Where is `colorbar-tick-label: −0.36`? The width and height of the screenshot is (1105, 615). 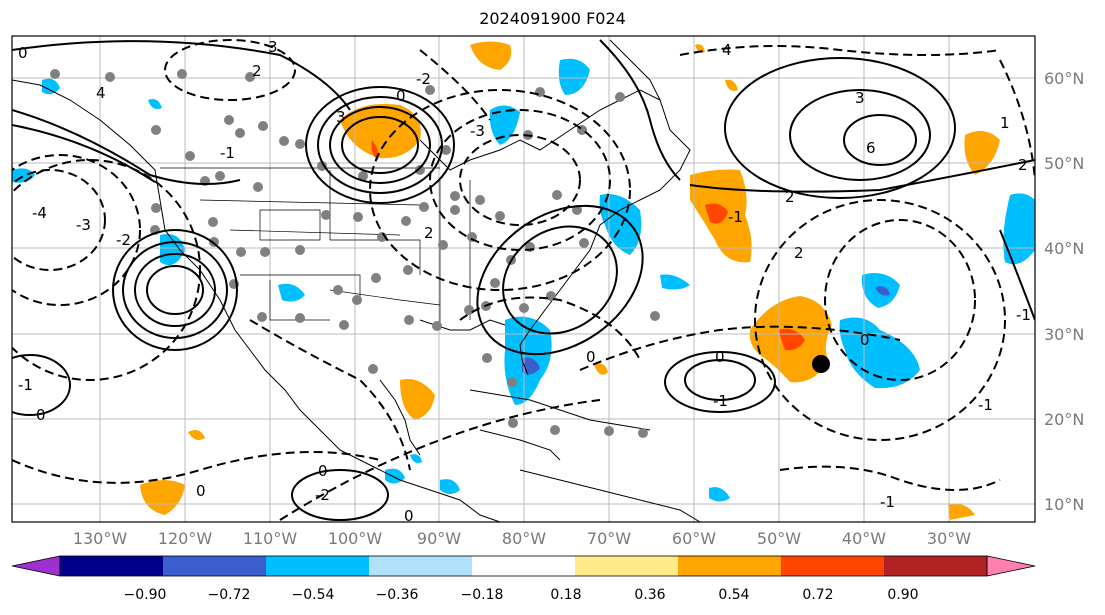 colorbar-tick-label: −0.36 is located at coordinates (397, 595).